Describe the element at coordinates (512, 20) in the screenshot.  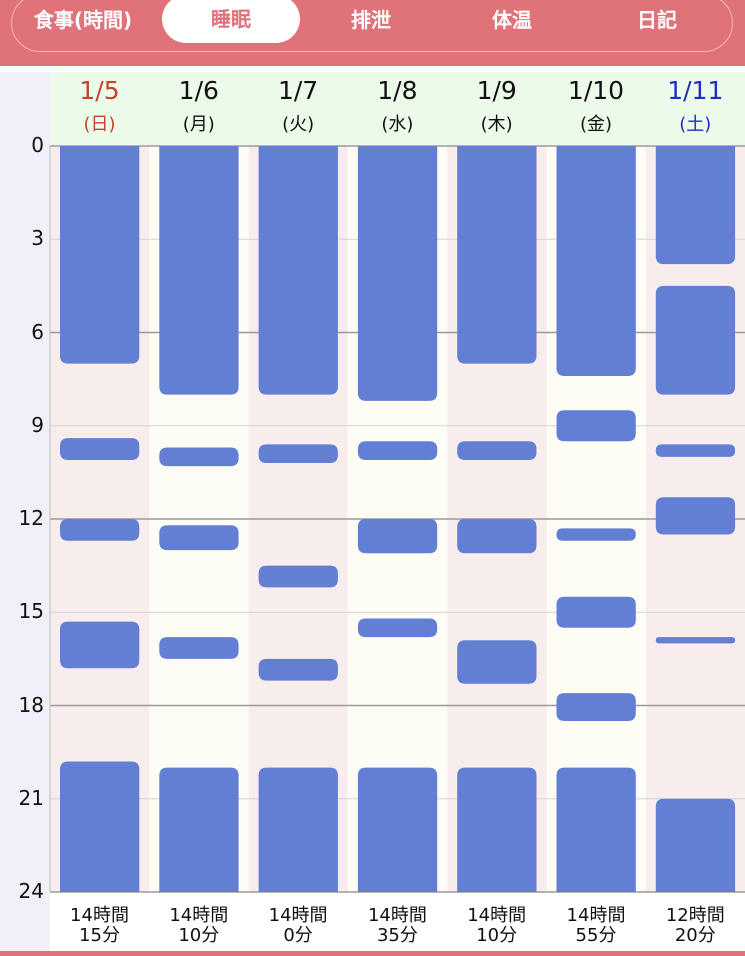
I see `tab-temperature: 体温` at that location.